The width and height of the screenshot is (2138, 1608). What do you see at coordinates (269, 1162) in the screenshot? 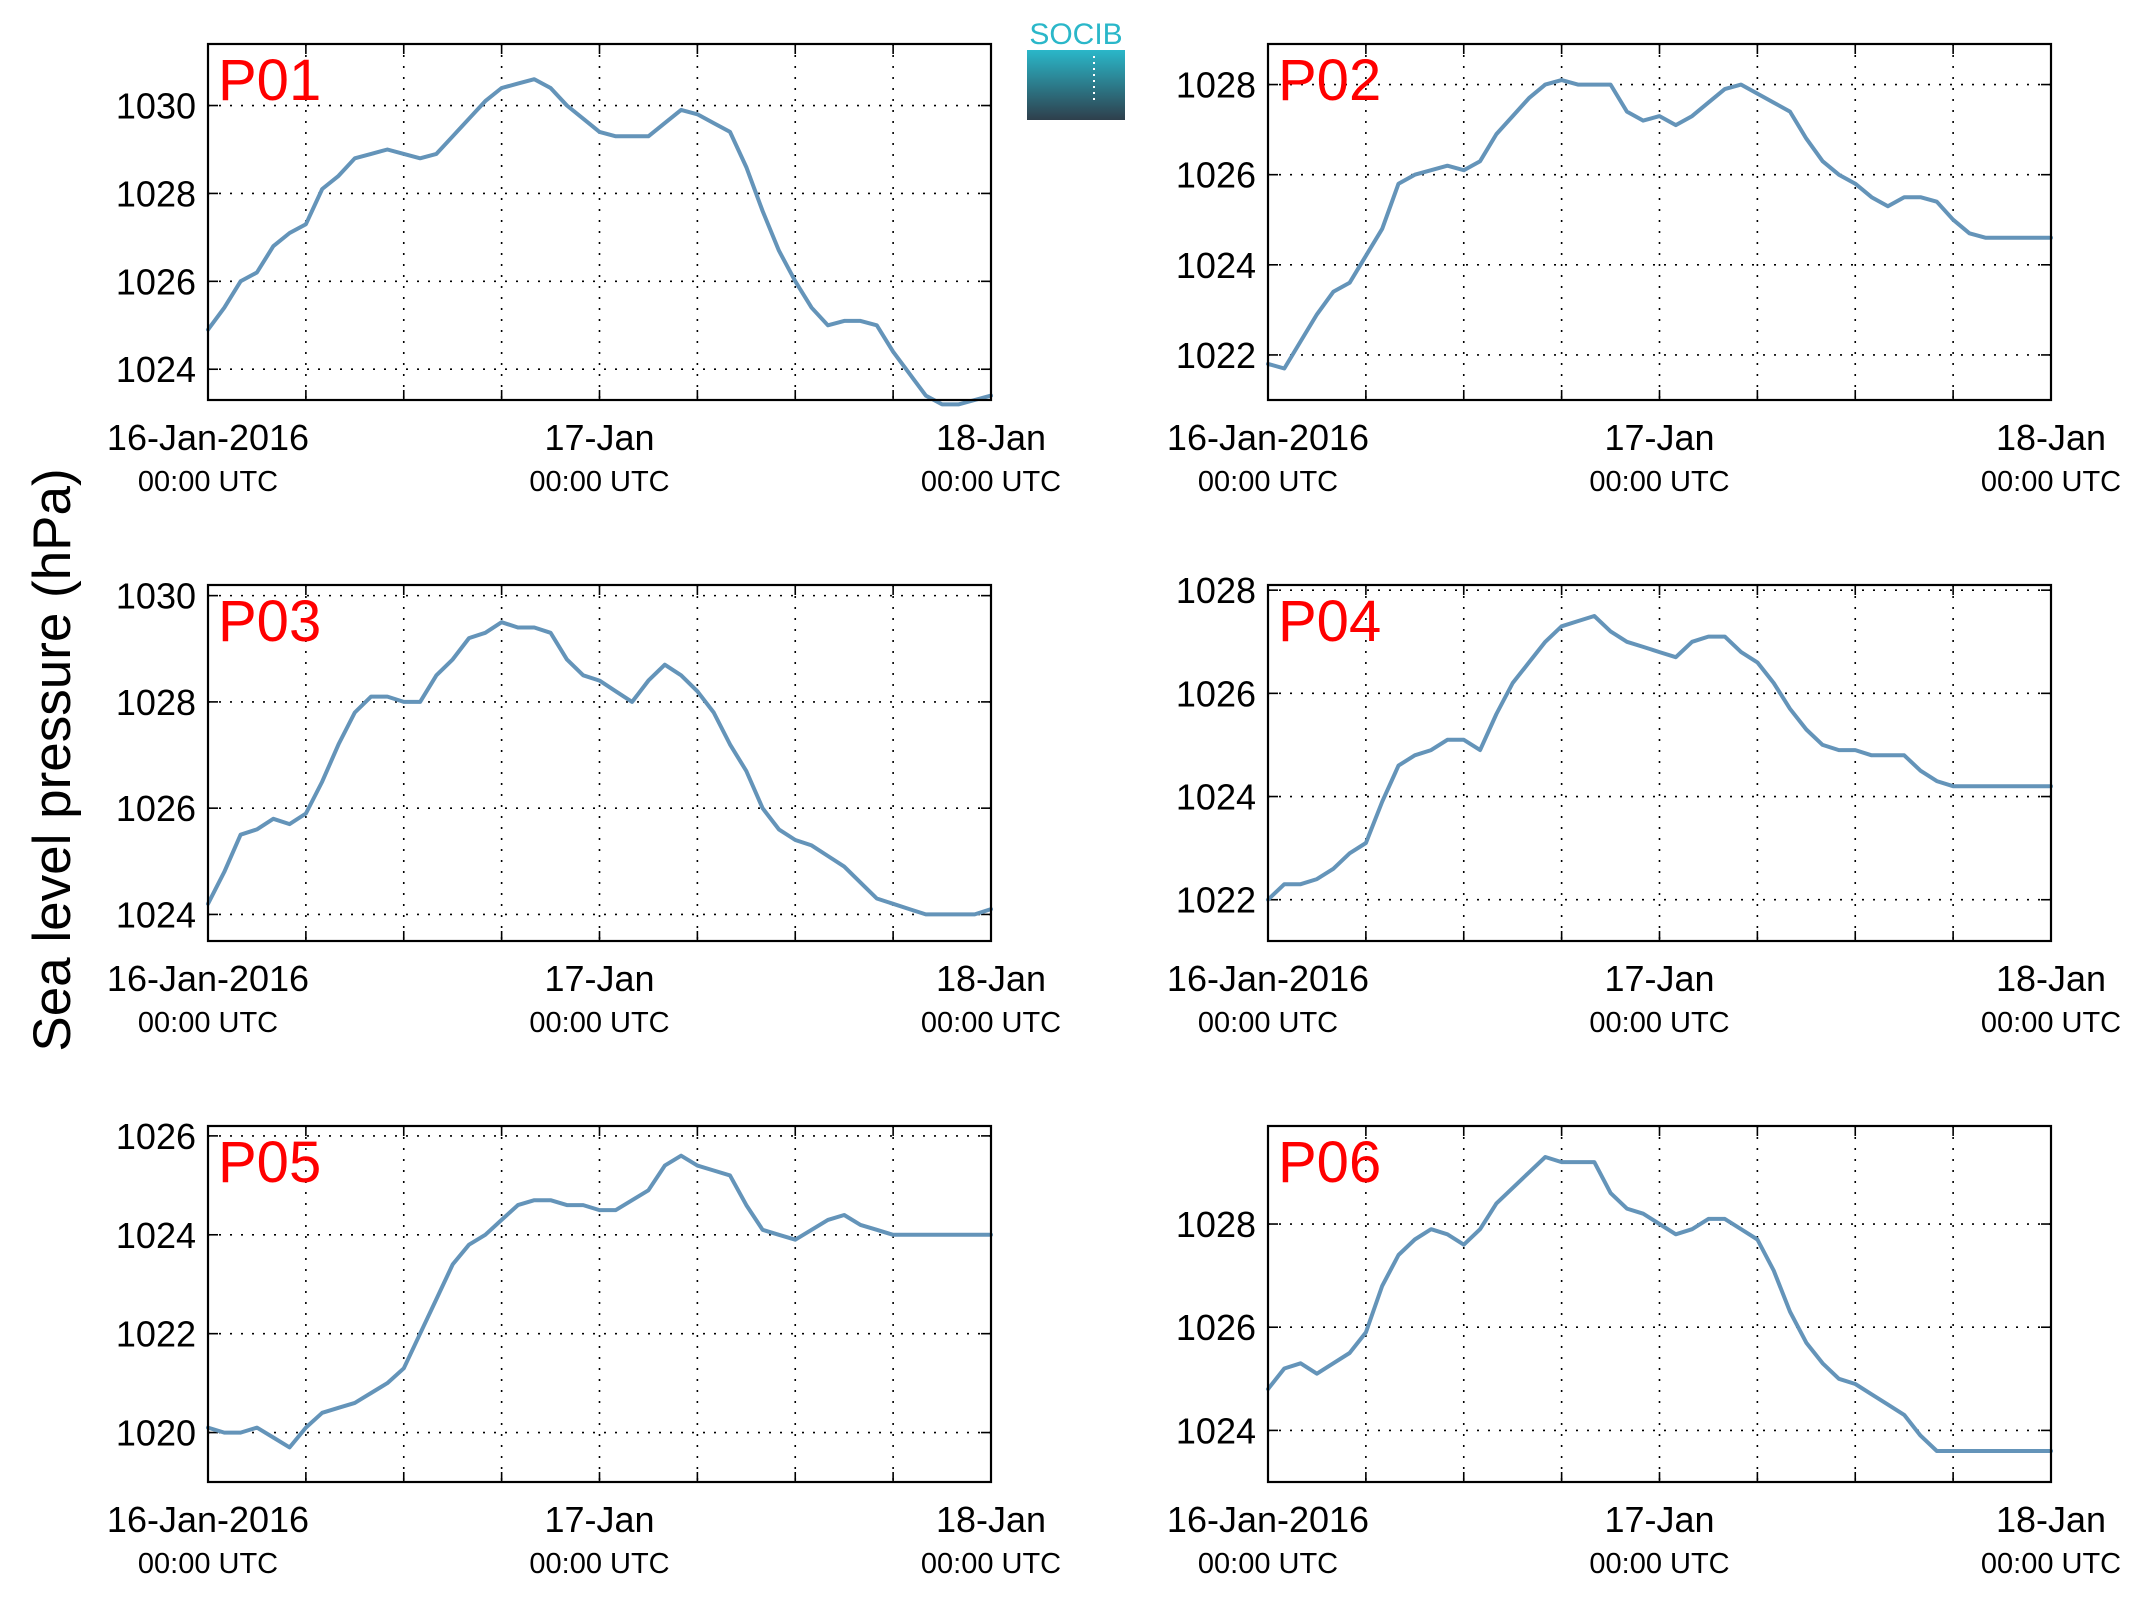
I see `panel-title: P05` at bounding box center [269, 1162].